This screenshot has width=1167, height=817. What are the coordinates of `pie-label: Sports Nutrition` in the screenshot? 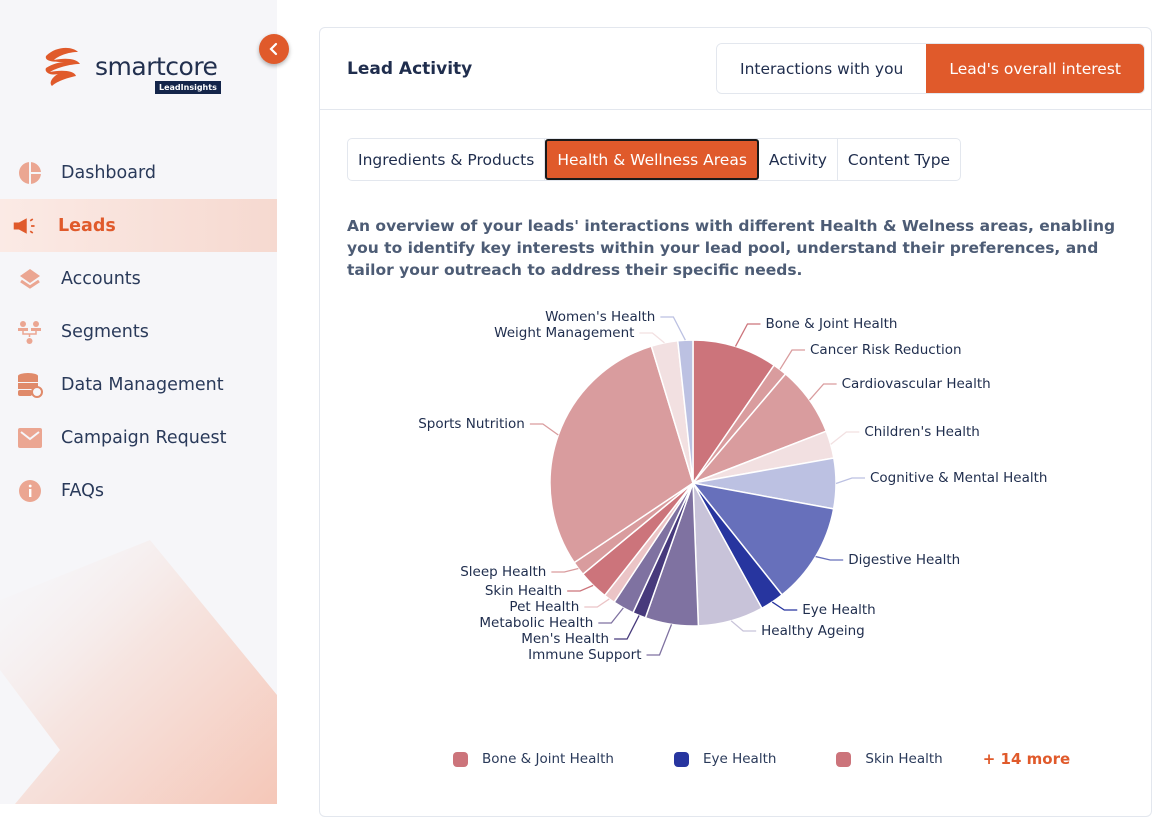 It's located at (471, 424).